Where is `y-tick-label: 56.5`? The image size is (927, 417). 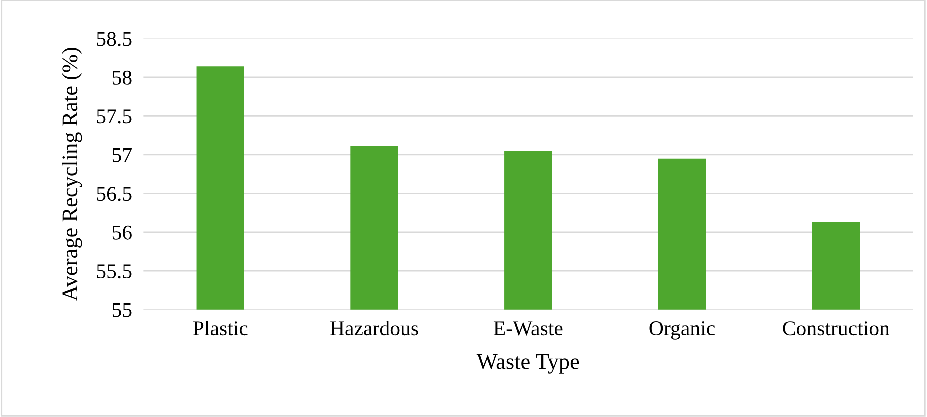 y-tick-label: 56.5 is located at coordinates (114, 194).